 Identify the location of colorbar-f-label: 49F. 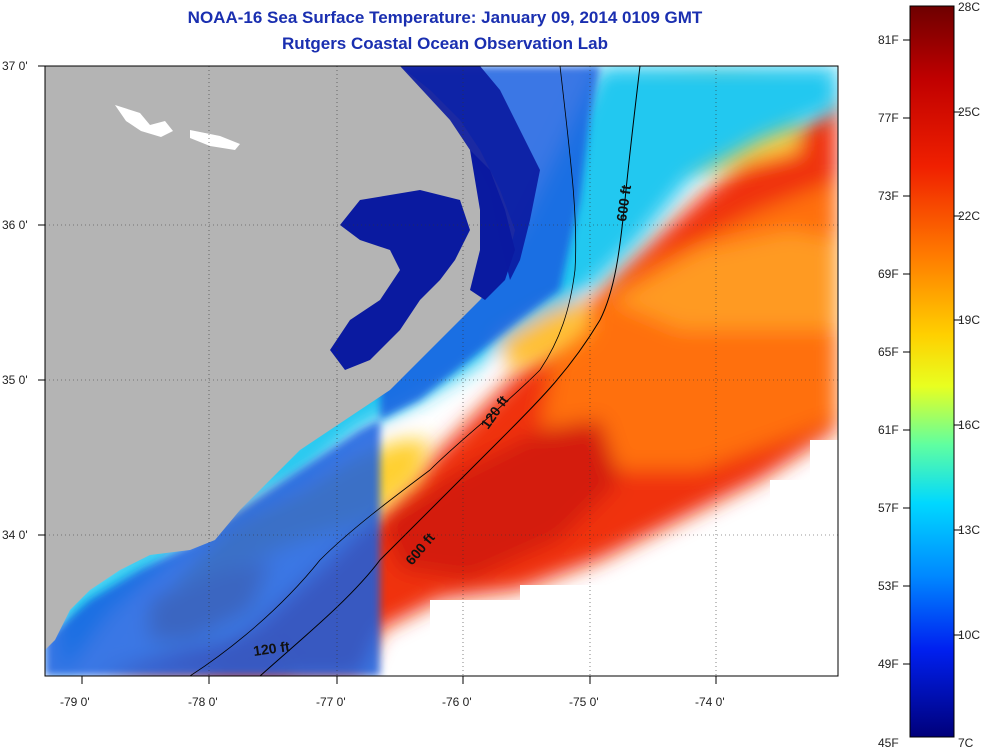
(888, 664).